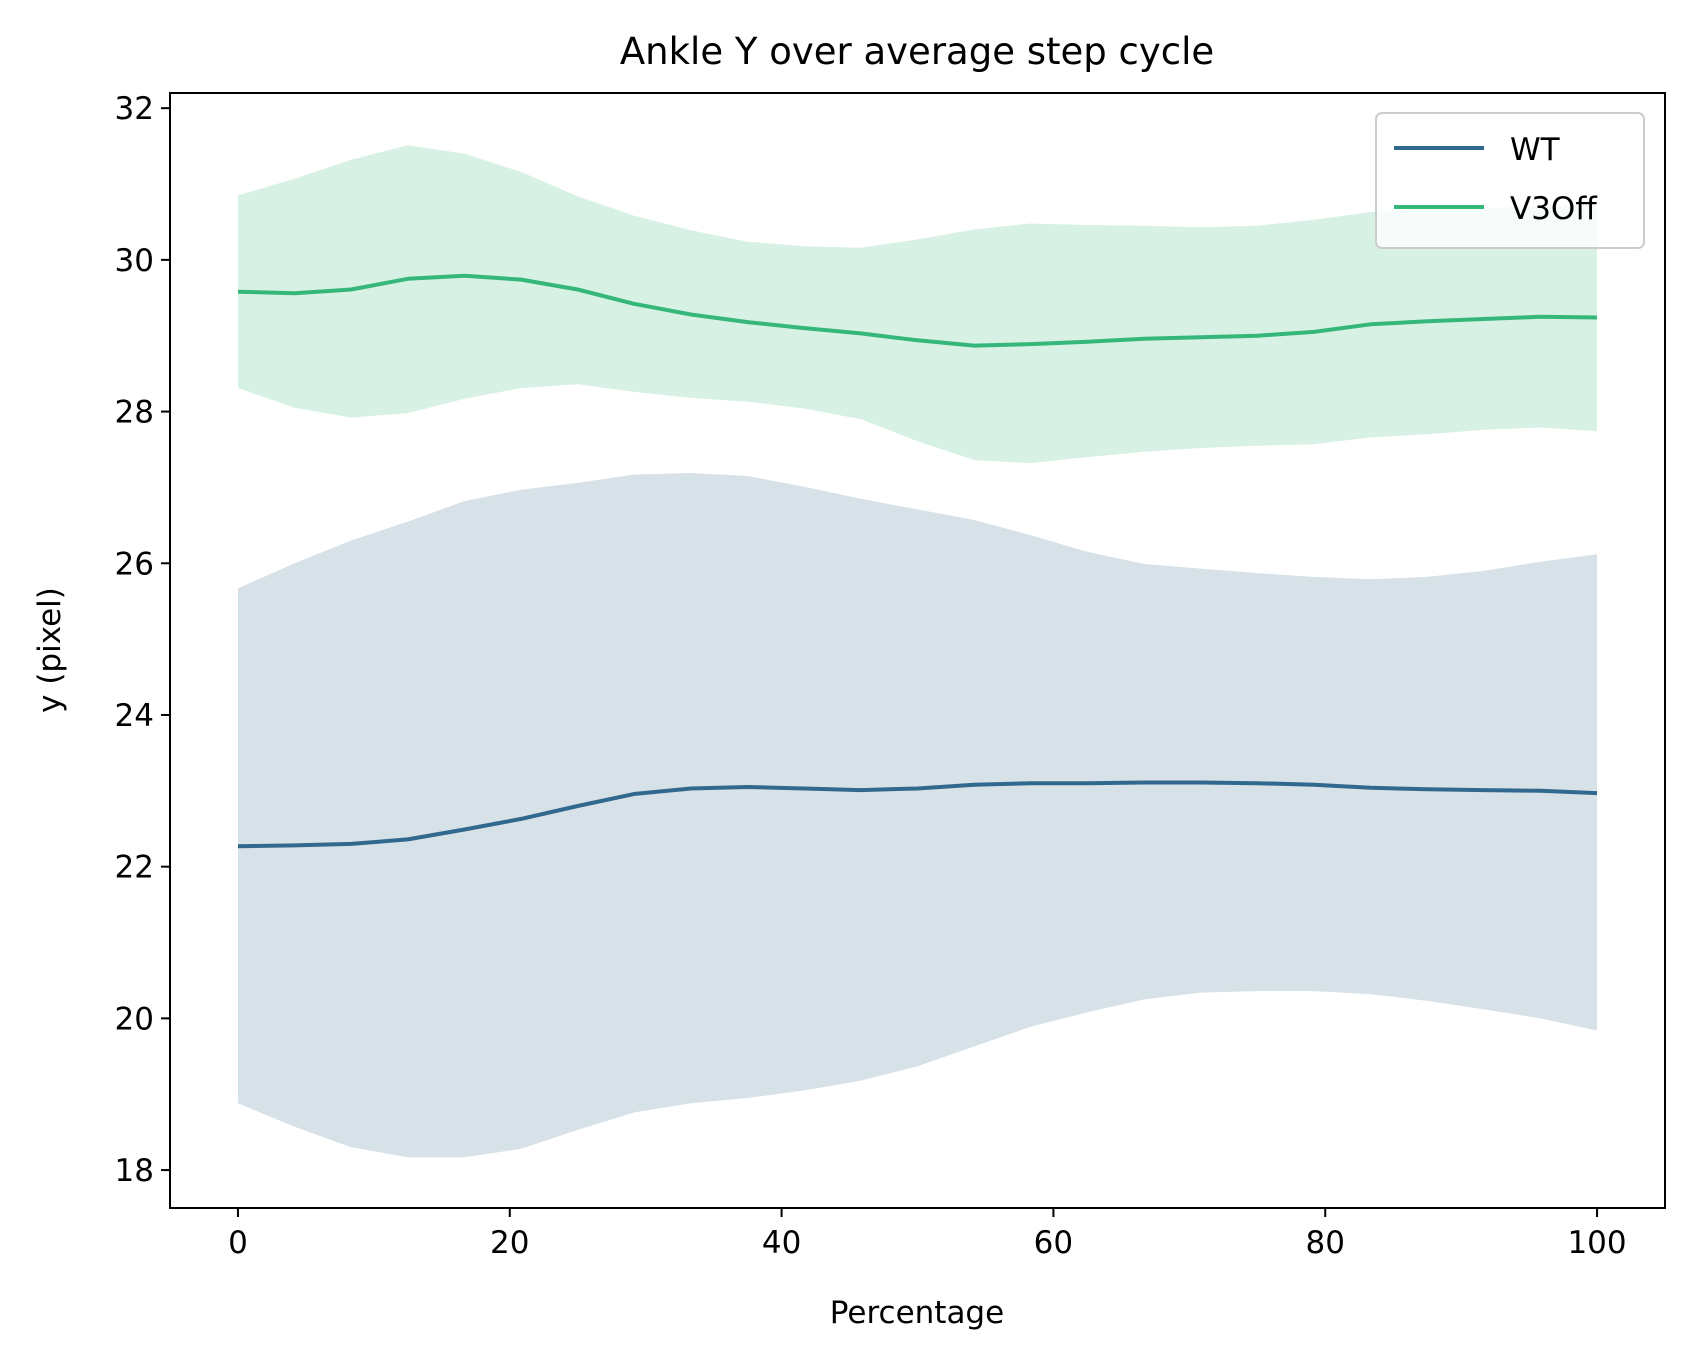 The image size is (1686, 1357). Describe the element at coordinates (927, 1234) in the screenshot. I see `x-axis-ticks: 0 20 40 60 80 100` at that location.